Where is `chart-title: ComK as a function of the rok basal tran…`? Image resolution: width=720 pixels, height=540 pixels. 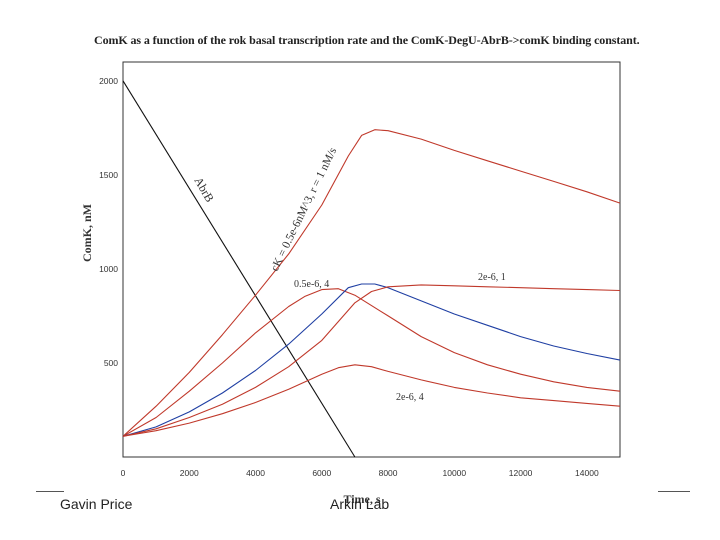 chart-title: ComK as a function of the rok basal tran… is located at coordinates (367, 40).